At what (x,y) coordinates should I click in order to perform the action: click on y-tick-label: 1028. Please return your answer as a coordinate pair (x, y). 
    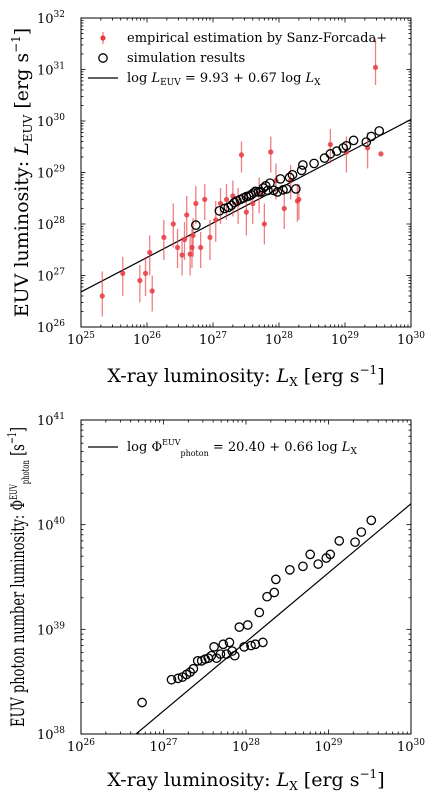
    Looking at the image, I should click on (51, 224).